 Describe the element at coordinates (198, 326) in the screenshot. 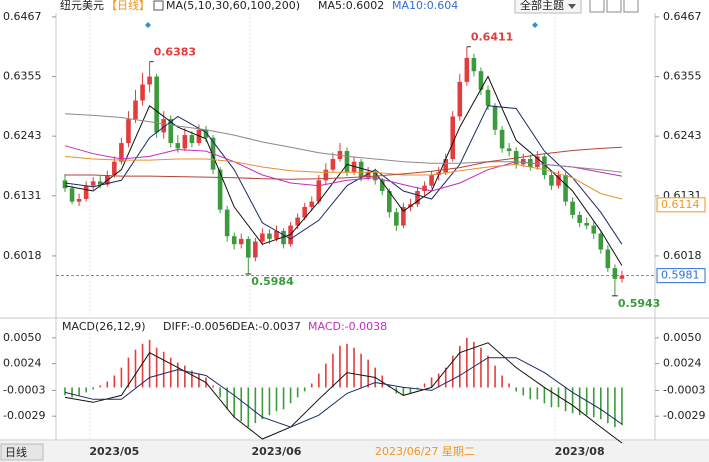

I see `diff-value: DIFF:-0.0056` at that location.